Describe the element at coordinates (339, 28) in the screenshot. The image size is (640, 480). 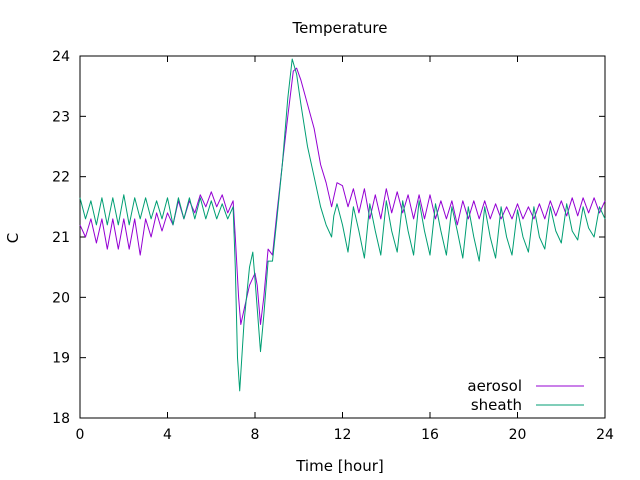
I see `chart-title: Temperature` at that location.